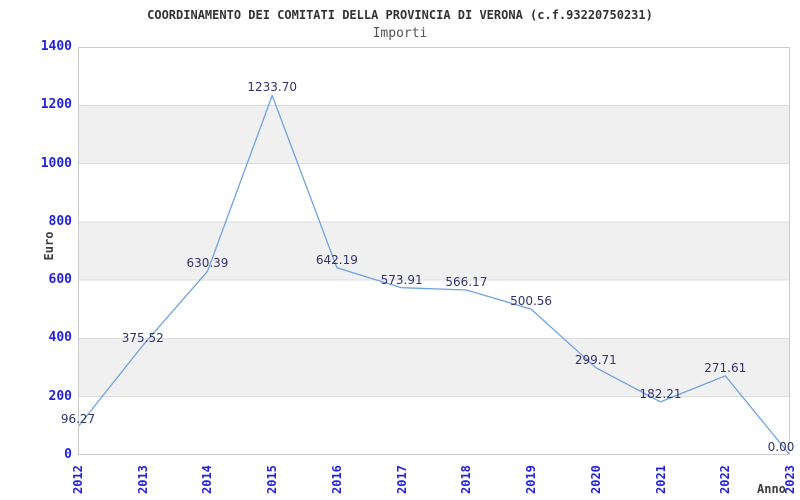  Describe the element at coordinates (401, 479) in the screenshot. I see `x-tick-label: 2017` at that location.